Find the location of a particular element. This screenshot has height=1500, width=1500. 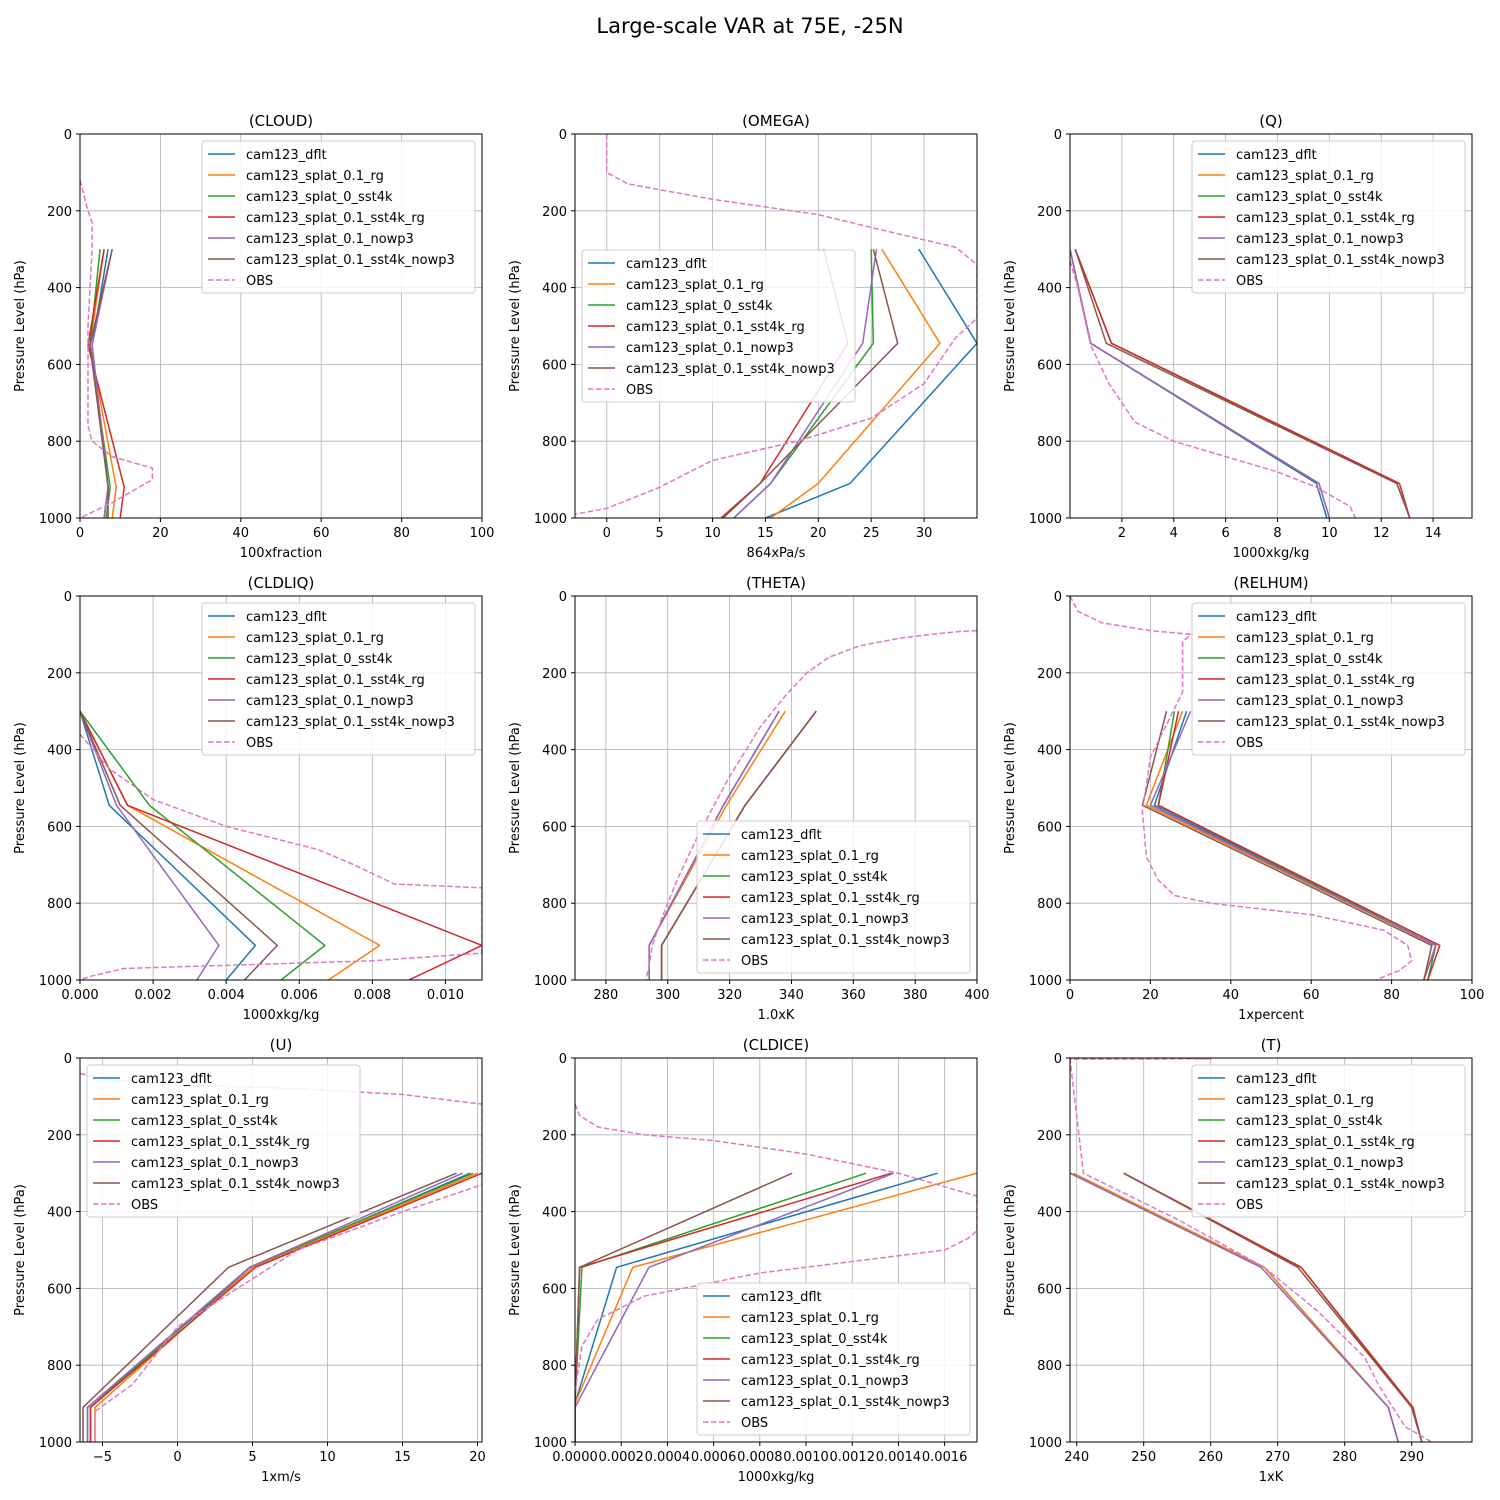

x-tick-label: 270 is located at coordinates (1277, 1457).